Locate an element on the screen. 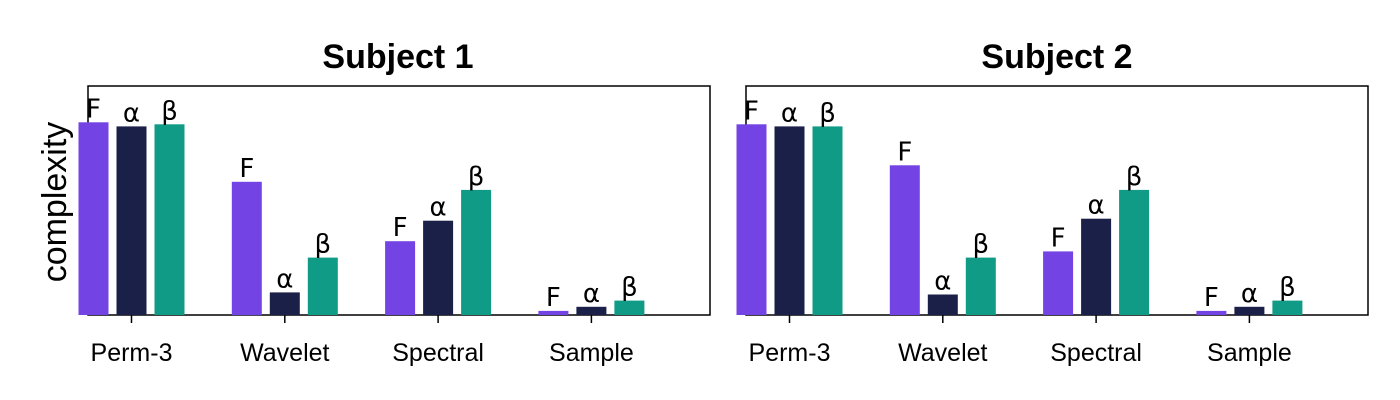  subject-1-title: Subject 1 is located at coordinates (397, 57).